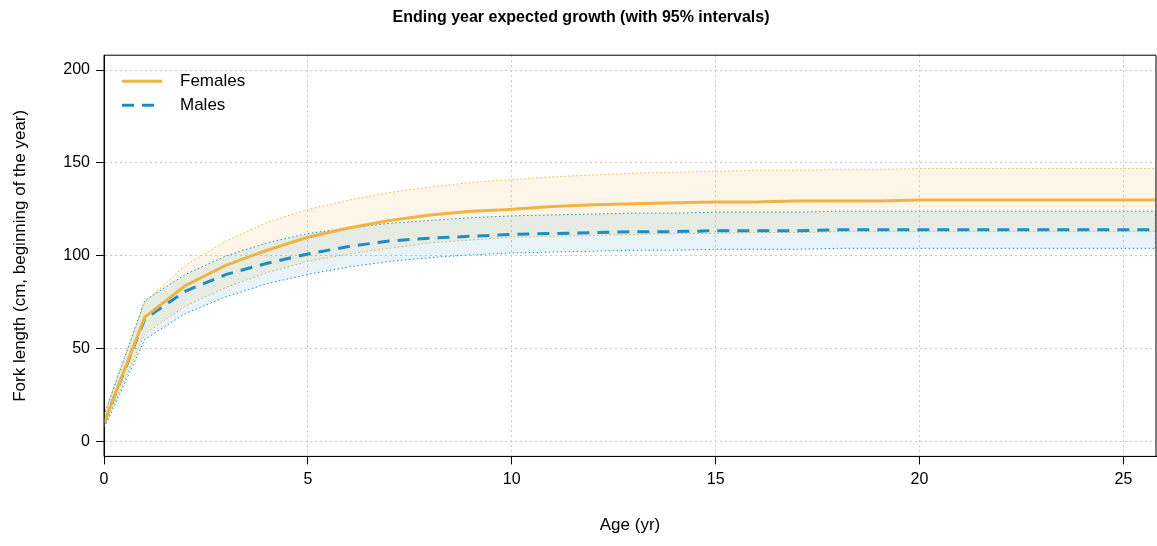  What do you see at coordinates (1123, 479) in the screenshot?
I see `x-tick-label: 25` at bounding box center [1123, 479].